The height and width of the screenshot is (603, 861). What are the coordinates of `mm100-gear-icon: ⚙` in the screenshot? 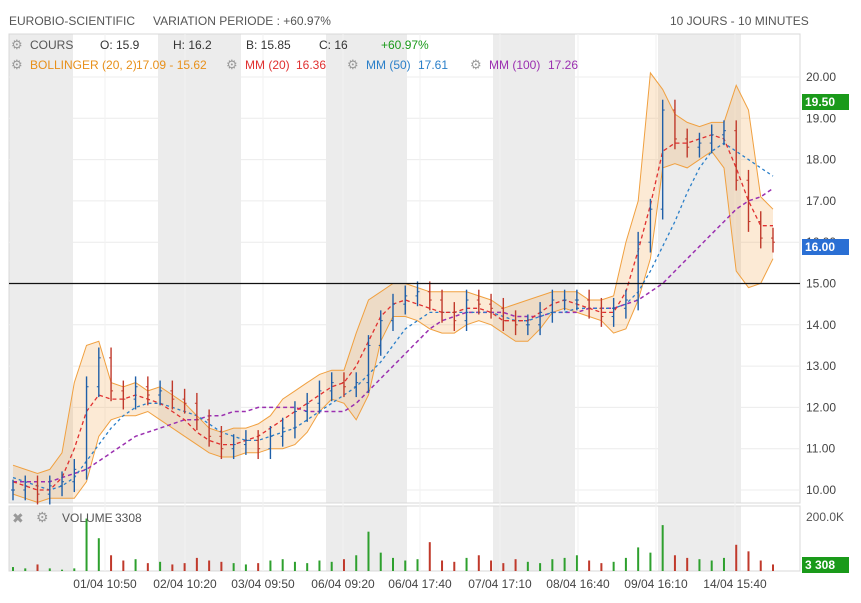 It's located at (476, 64).